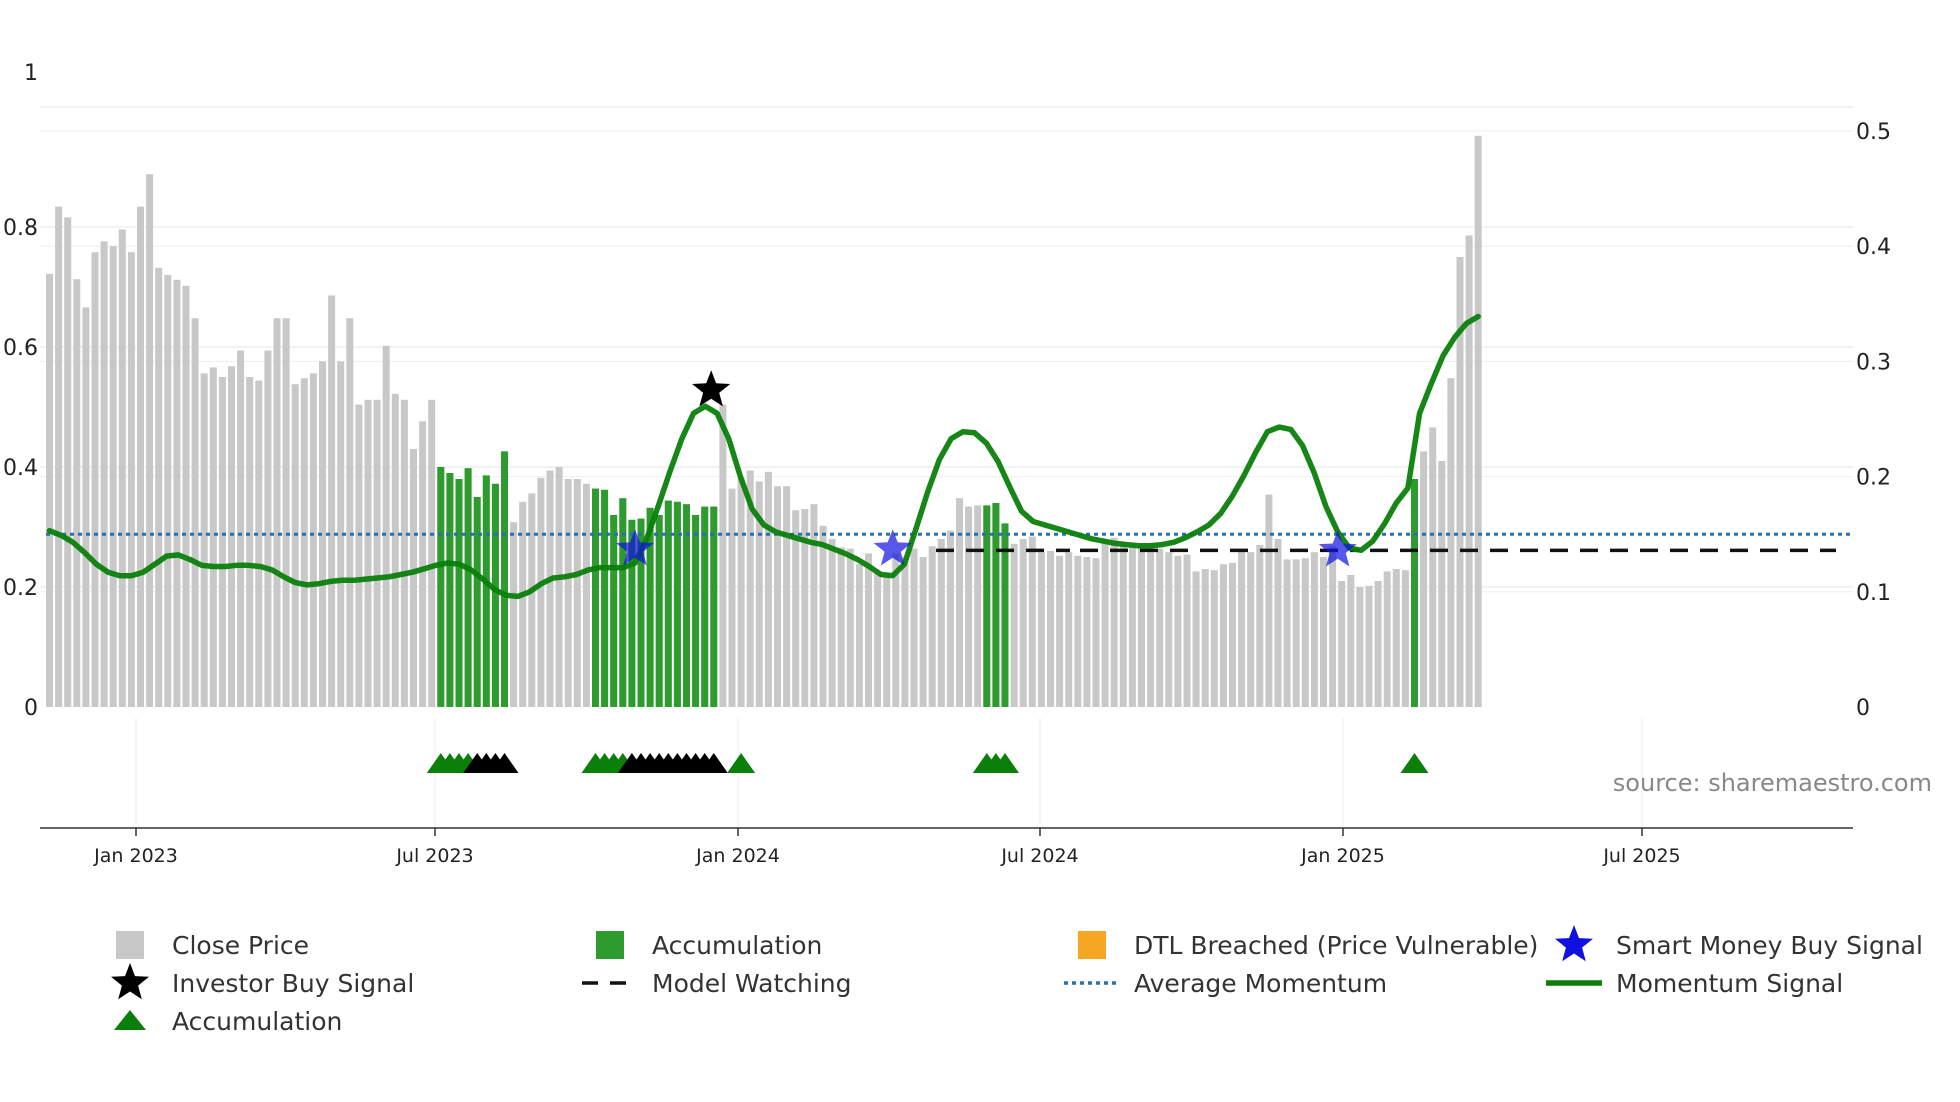 The width and height of the screenshot is (1960, 1102). Describe the element at coordinates (262, 981) in the screenshot. I see `legend-item: Investor Buy Signal` at that location.